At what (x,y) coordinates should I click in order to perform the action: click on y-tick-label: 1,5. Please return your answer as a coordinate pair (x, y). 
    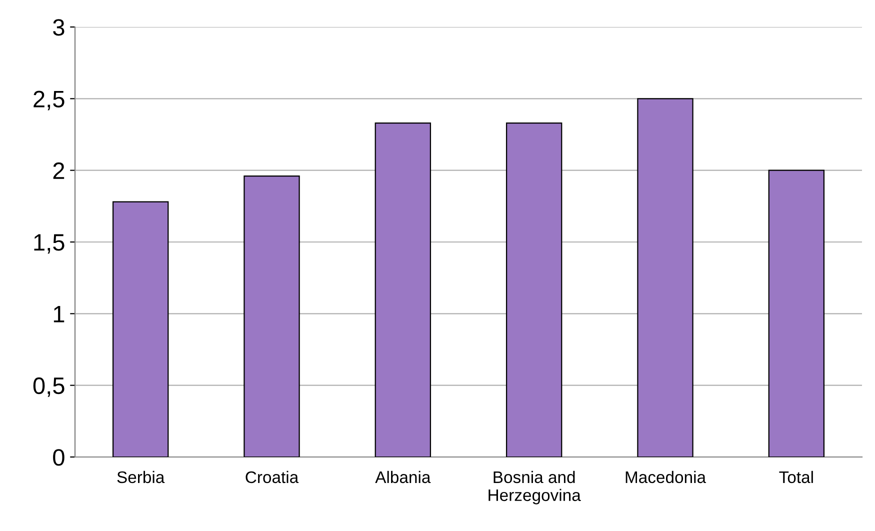
    Looking at the image, I should click on (49, 244).